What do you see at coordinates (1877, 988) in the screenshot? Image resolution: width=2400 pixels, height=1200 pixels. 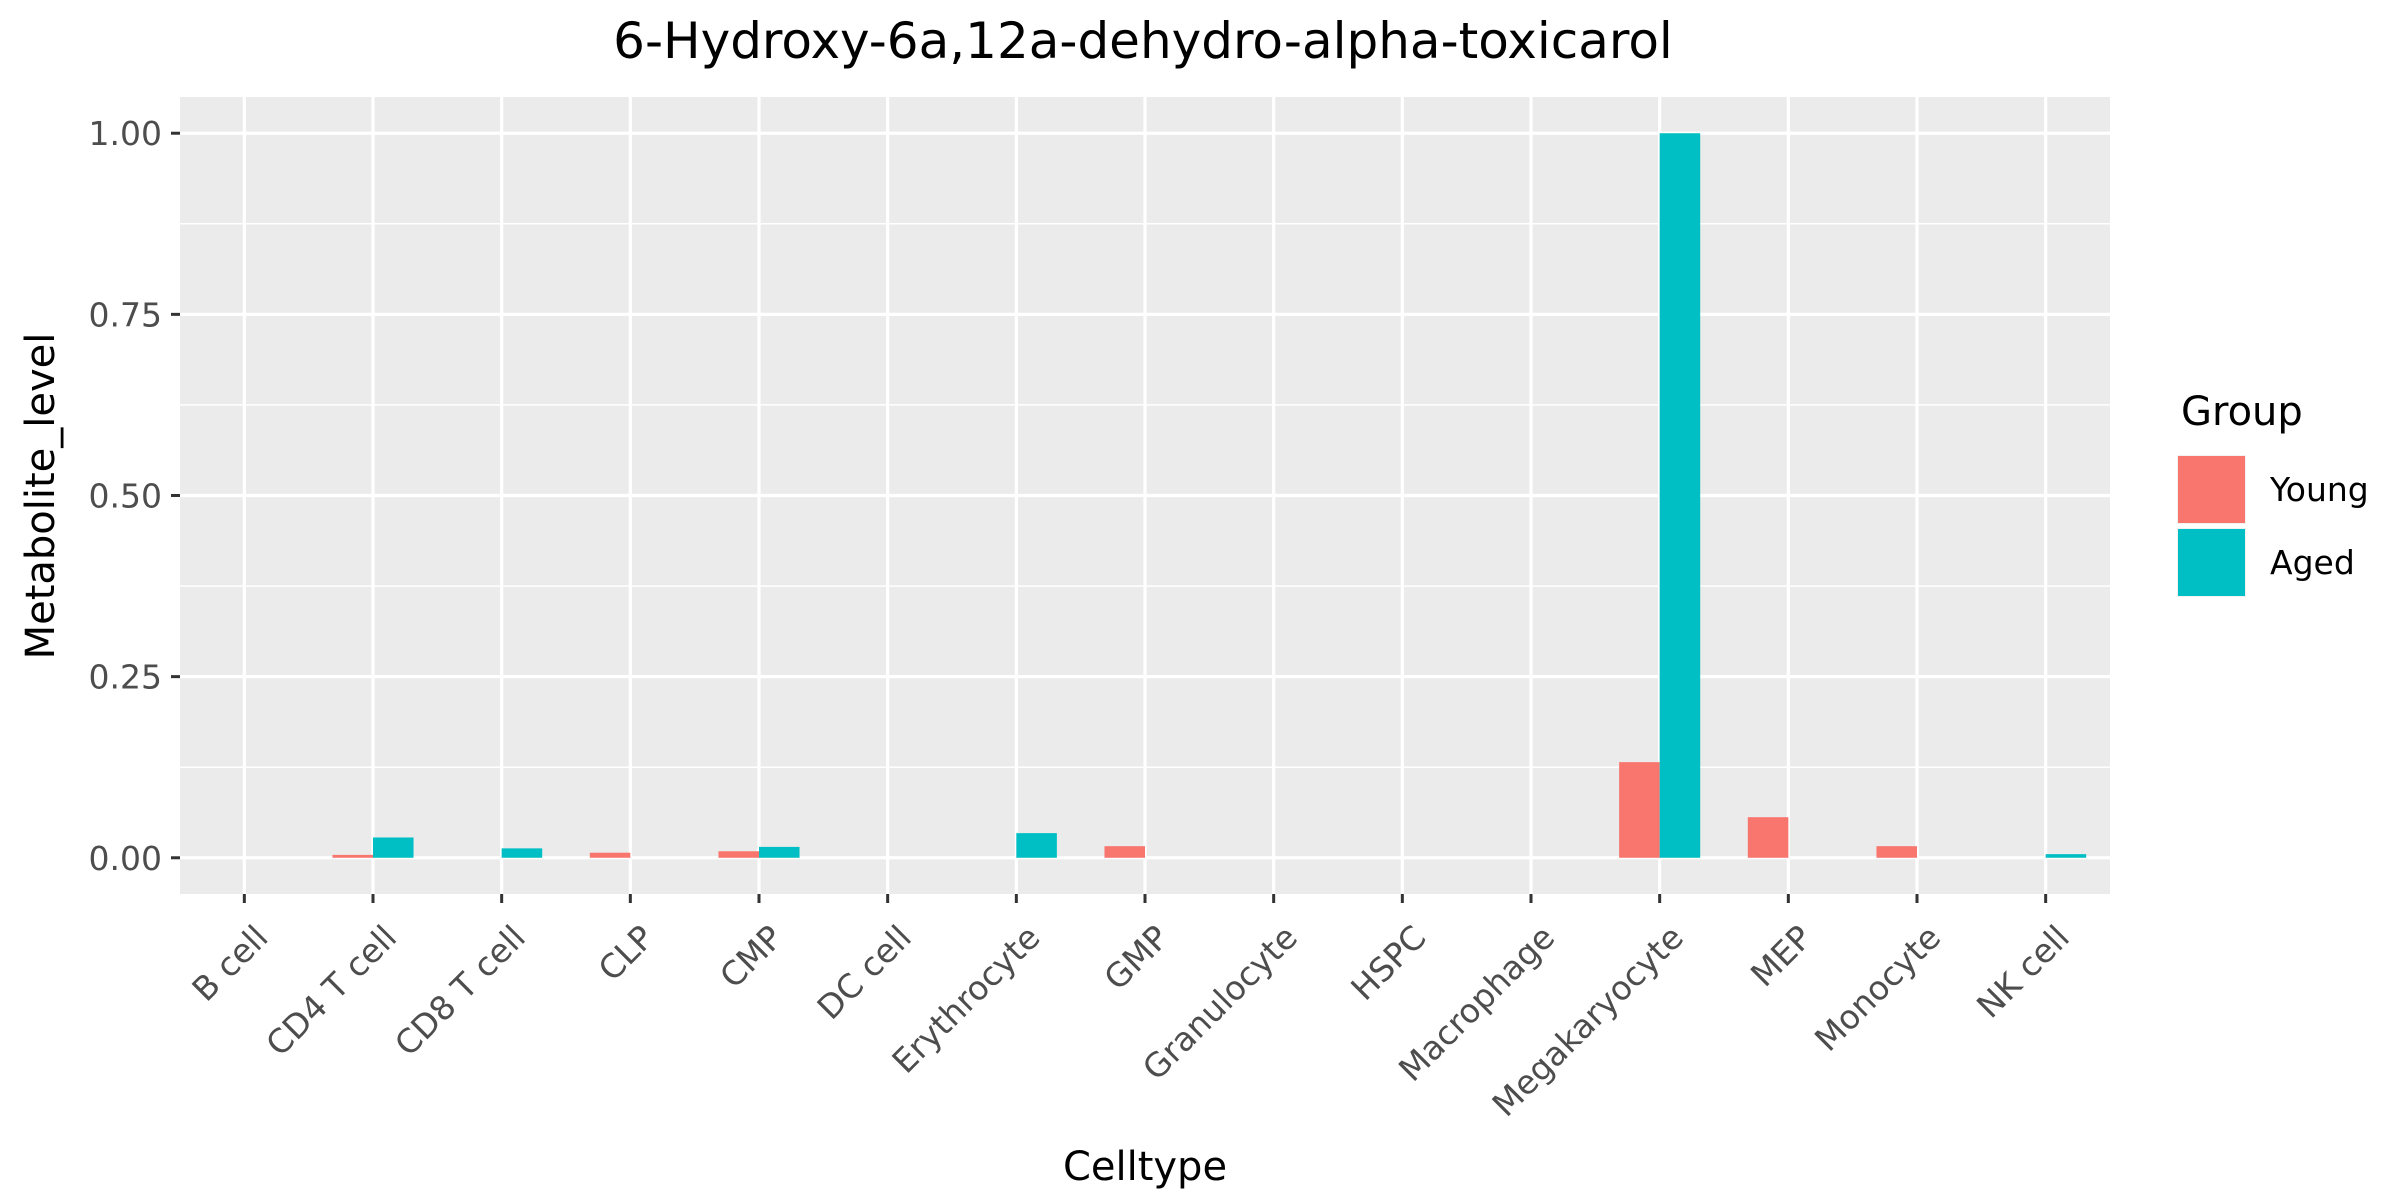 I see `x-tick-label: Monocyte` at bounding box center [1877, 988].